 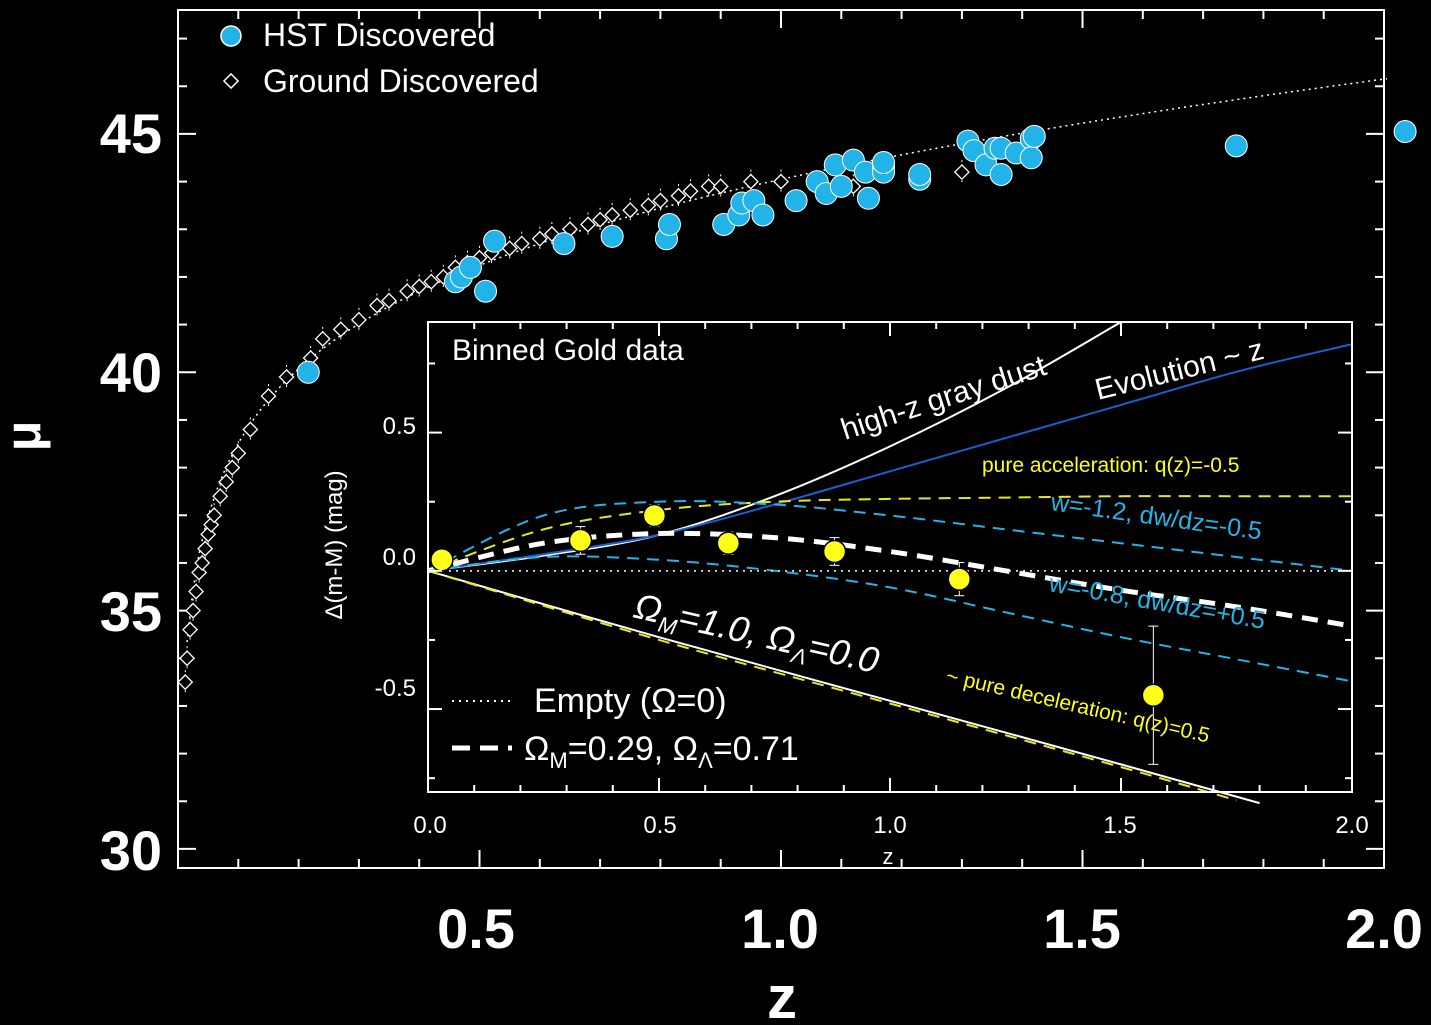 I want to click on legend-ground-marker, so click(x=231, y=81).